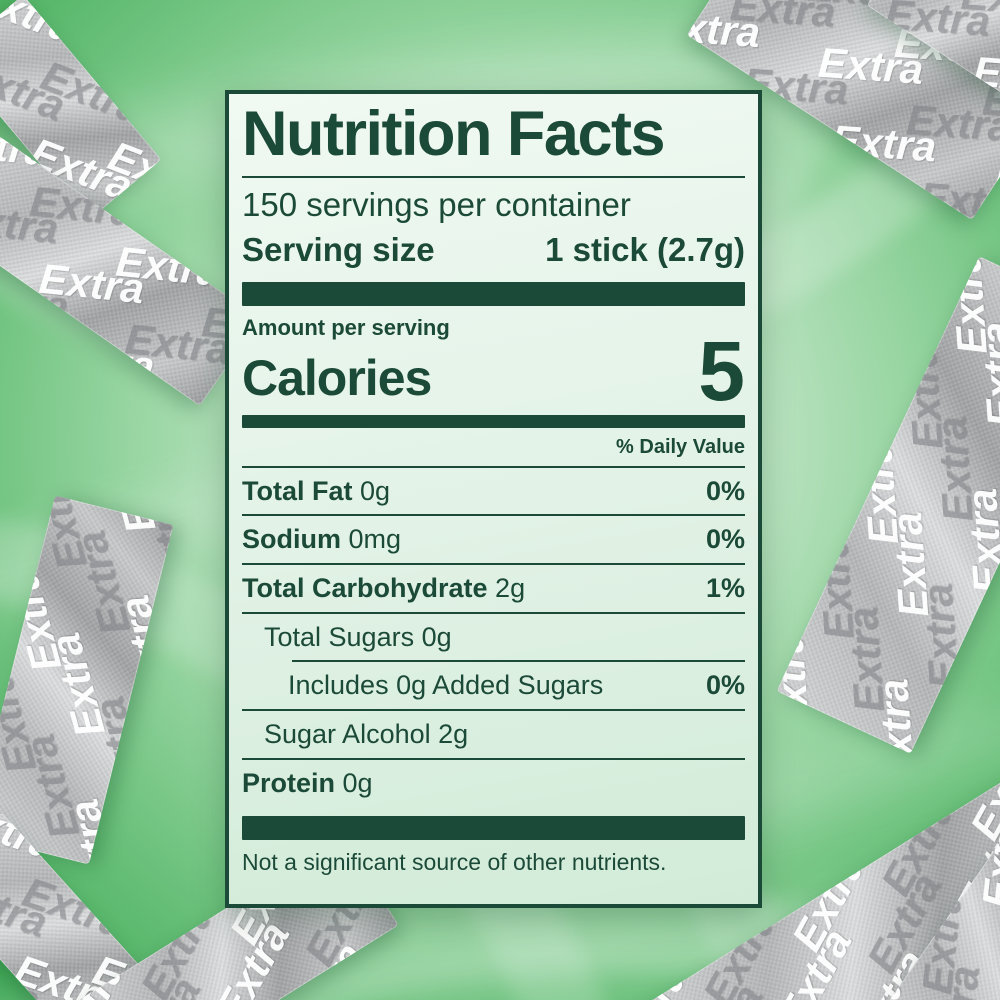 Image resolution: width=1000 pixels, height=1000 pixels. Describe the element at coordinates (493, 637) in the screenshot. I see `nutrient-row: Total Sugars 0g` at that location.